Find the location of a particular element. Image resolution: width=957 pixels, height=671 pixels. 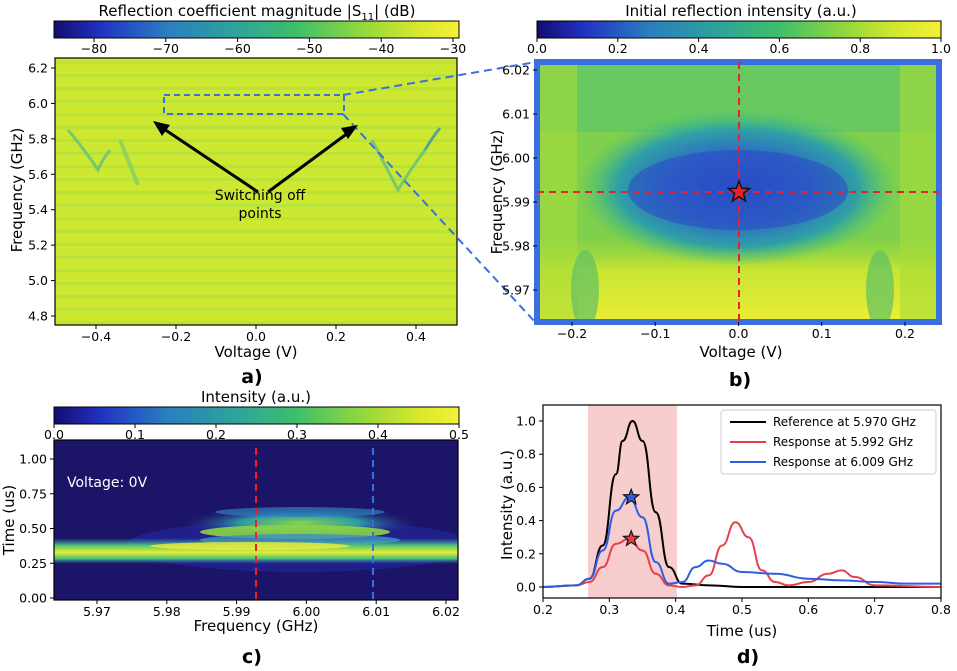

xlabel-b: Voltage (V) is located at coordinates (741, 352).